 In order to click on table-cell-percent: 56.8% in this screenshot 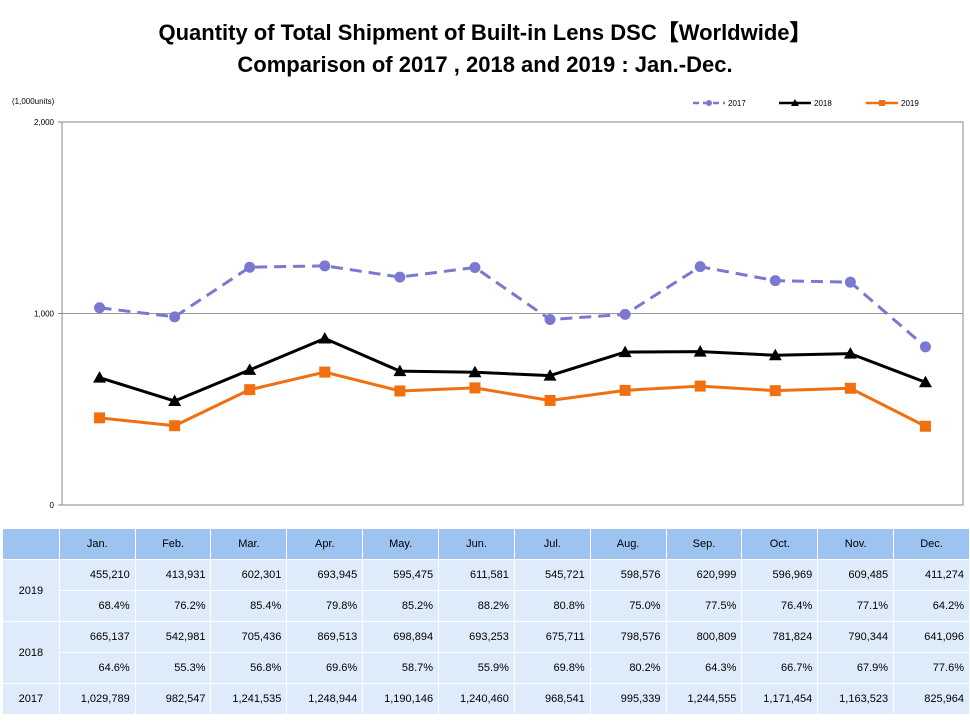, I will do `click(249, 668)`.